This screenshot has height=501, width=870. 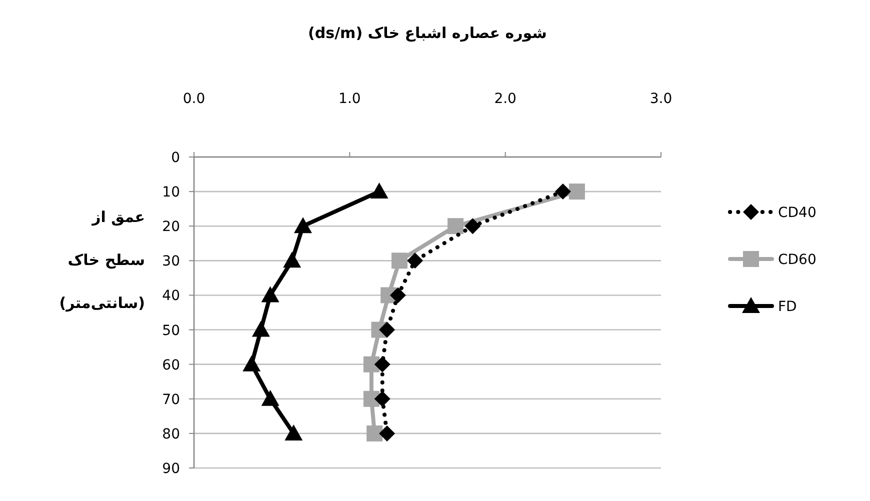 I want to click on x-tick-label: 0.0, so click(x=194, y=99).